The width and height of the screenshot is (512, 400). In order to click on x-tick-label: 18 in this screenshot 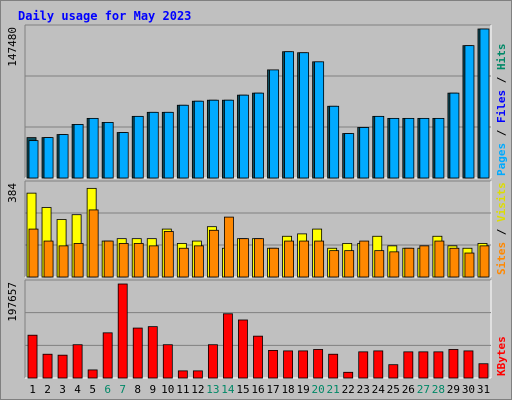, I will do `click(287, 389)`.